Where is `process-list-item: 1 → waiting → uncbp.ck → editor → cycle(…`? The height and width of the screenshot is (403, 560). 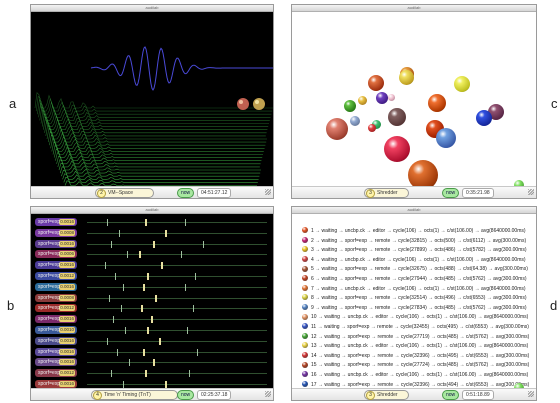 process-list-item: 1 → waiting → uncbp.ck → editor → cycle(… is located at coordinates (414, 231).